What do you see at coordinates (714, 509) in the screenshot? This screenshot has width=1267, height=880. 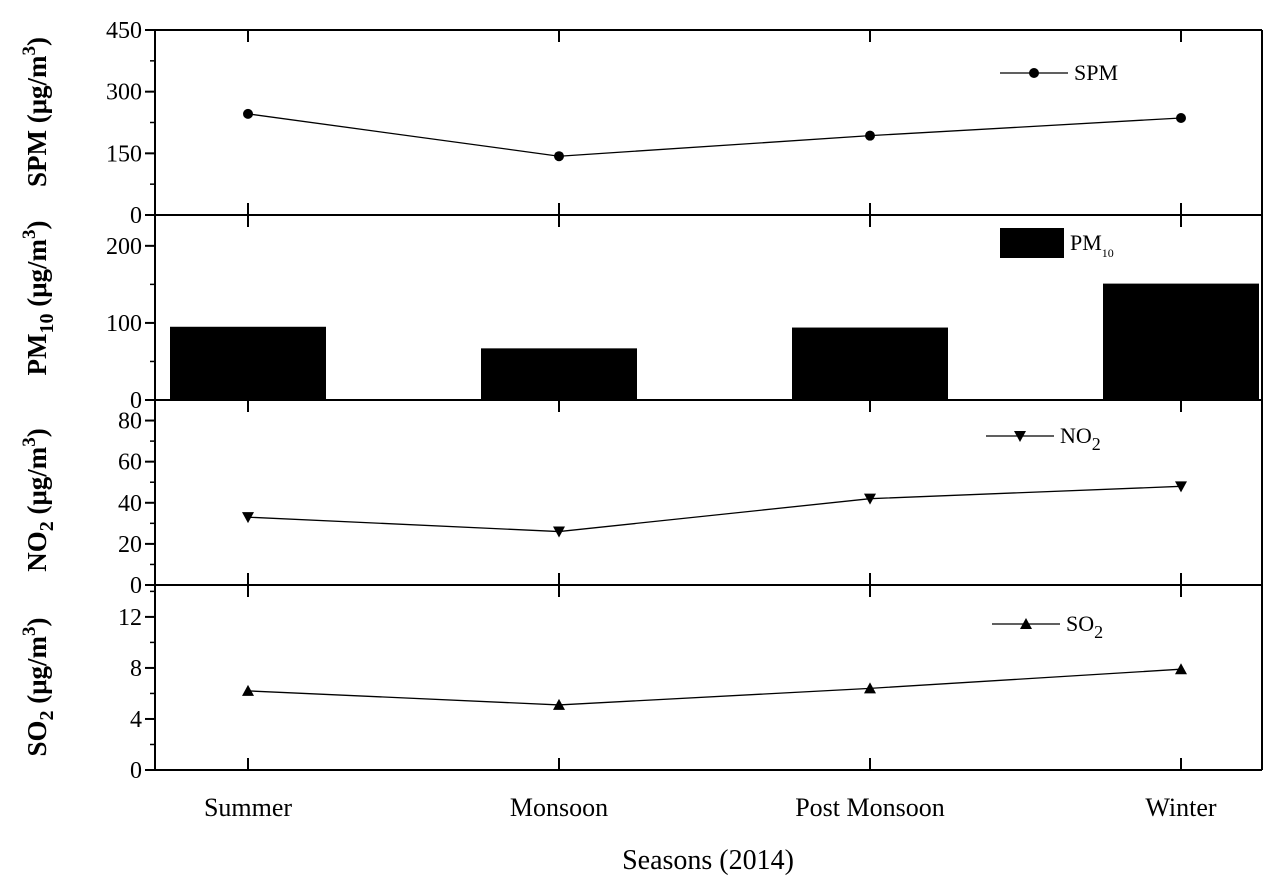 I see `series-line-no2` at bounding box center [714, 509].